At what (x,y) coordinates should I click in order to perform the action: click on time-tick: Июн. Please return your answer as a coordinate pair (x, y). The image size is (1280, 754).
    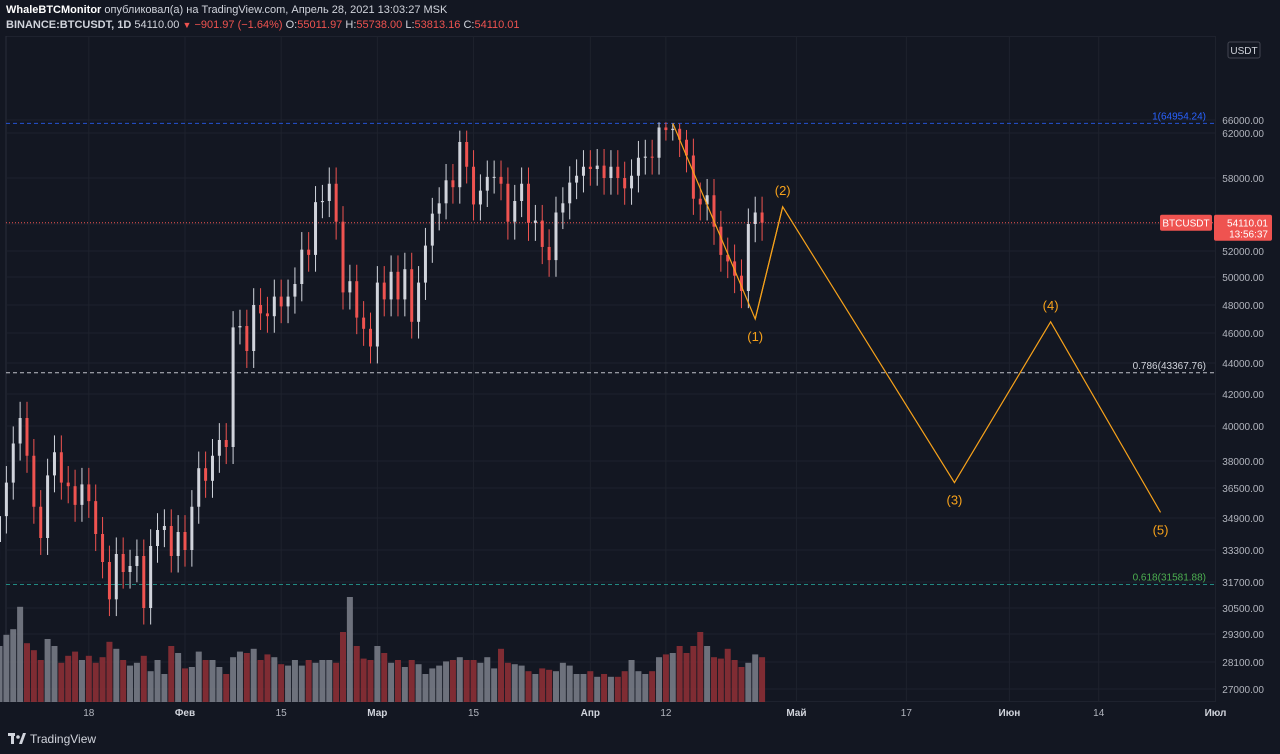
    Looking at the image, I should click on (1010, 713).